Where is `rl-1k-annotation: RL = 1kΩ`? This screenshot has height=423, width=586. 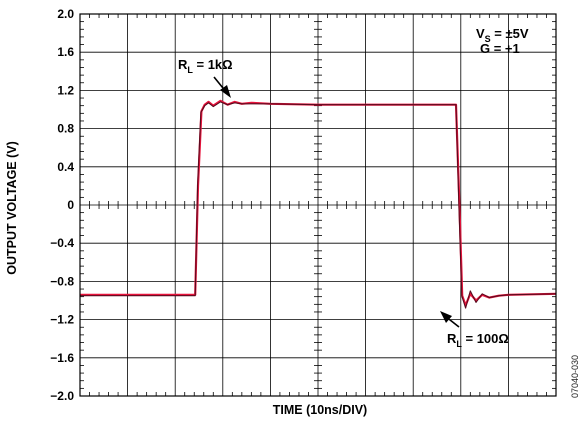 rl-1k-annotation: RL = 1kΩ is located at coordinates (205, 66).